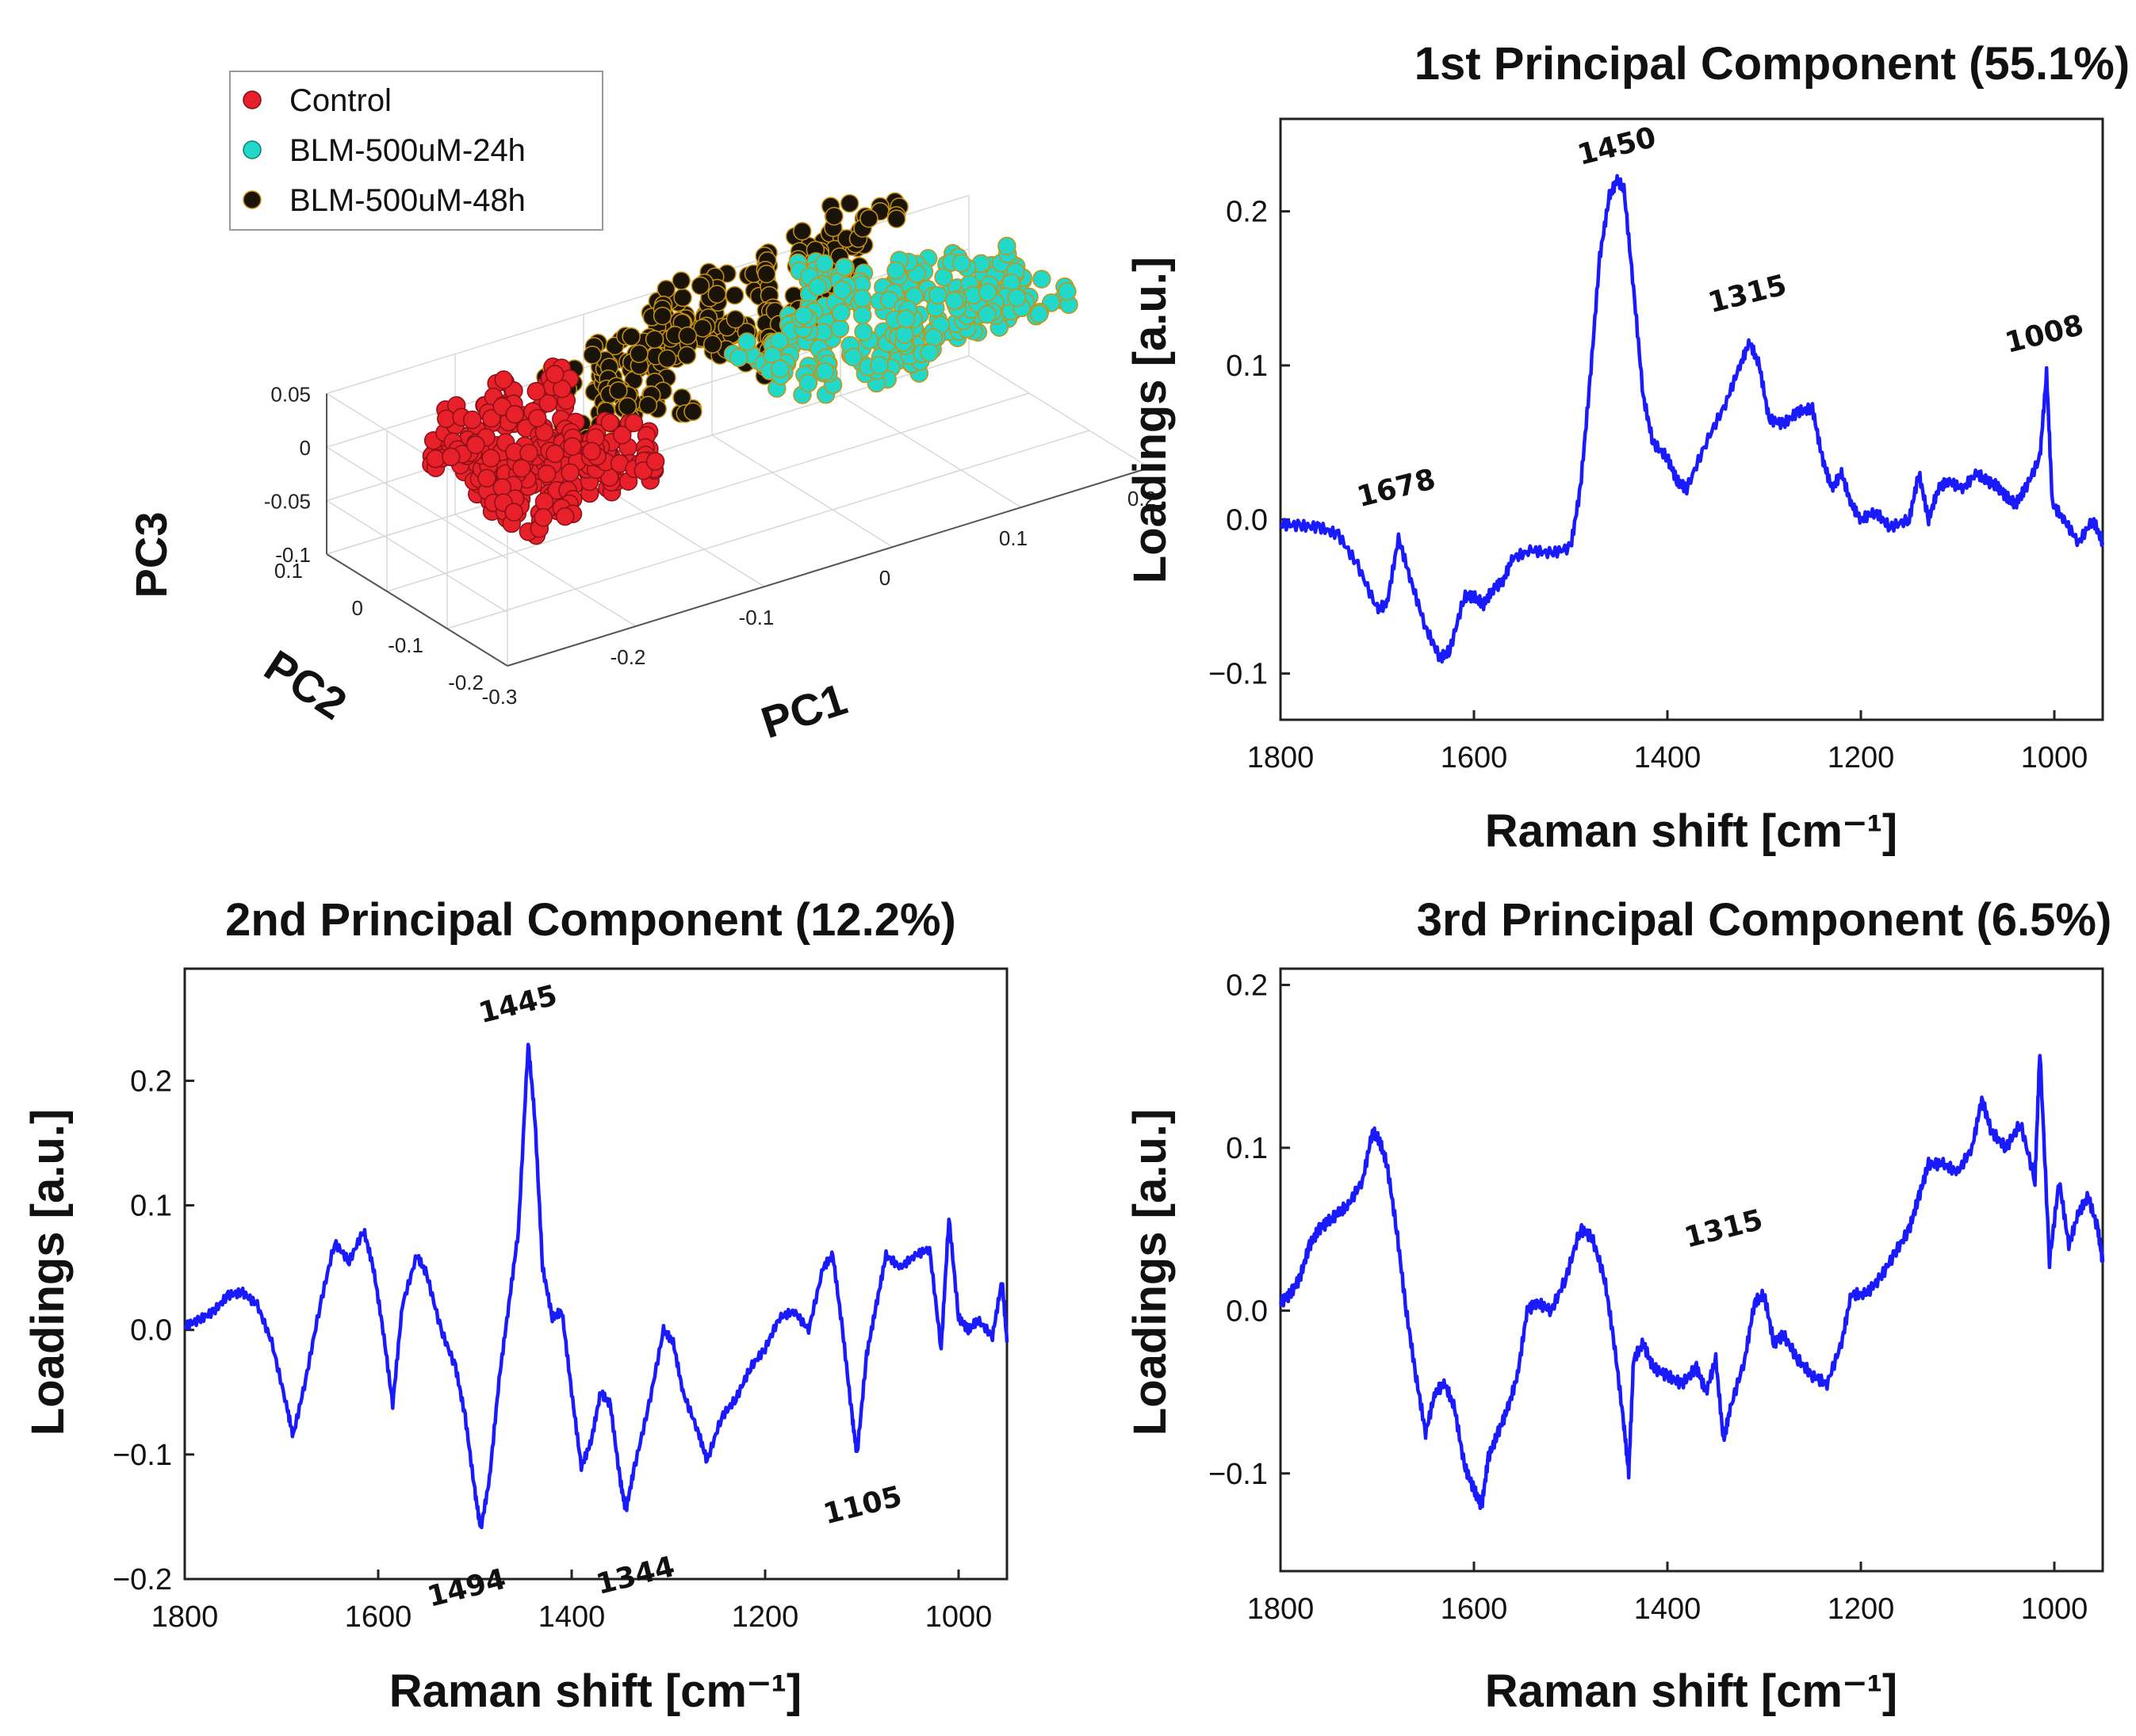 This screenshot has width=2136, height=1736. Describe the element at coordinates (828, 567) in the screenshot. I see `pc1-axis-line` at that location.